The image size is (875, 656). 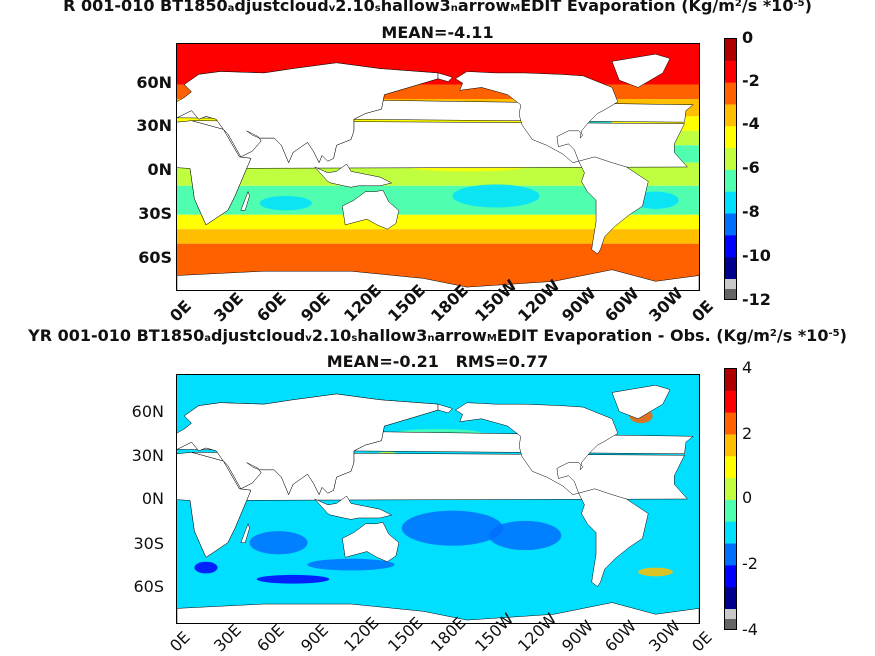 I want to click on colorbar-label: 2, so click(x=747, y=433).